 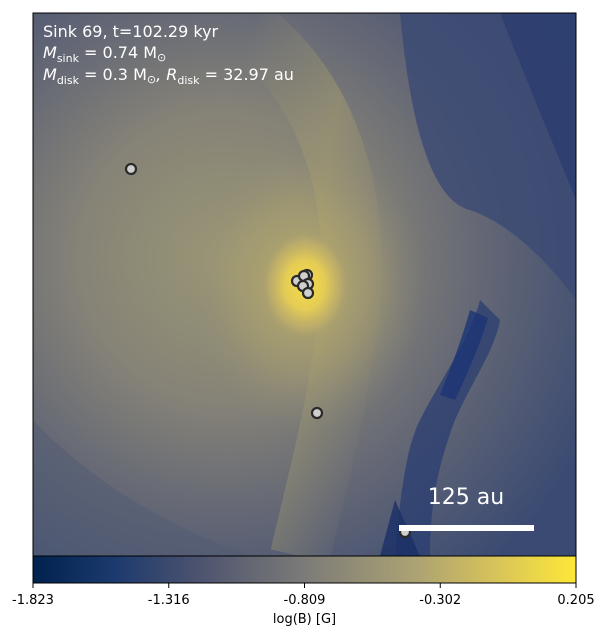 I want to click on colorbar-ticks: -1.823 -1.316 -0.809 -0.302 0.205, so click(x=303, y=595).